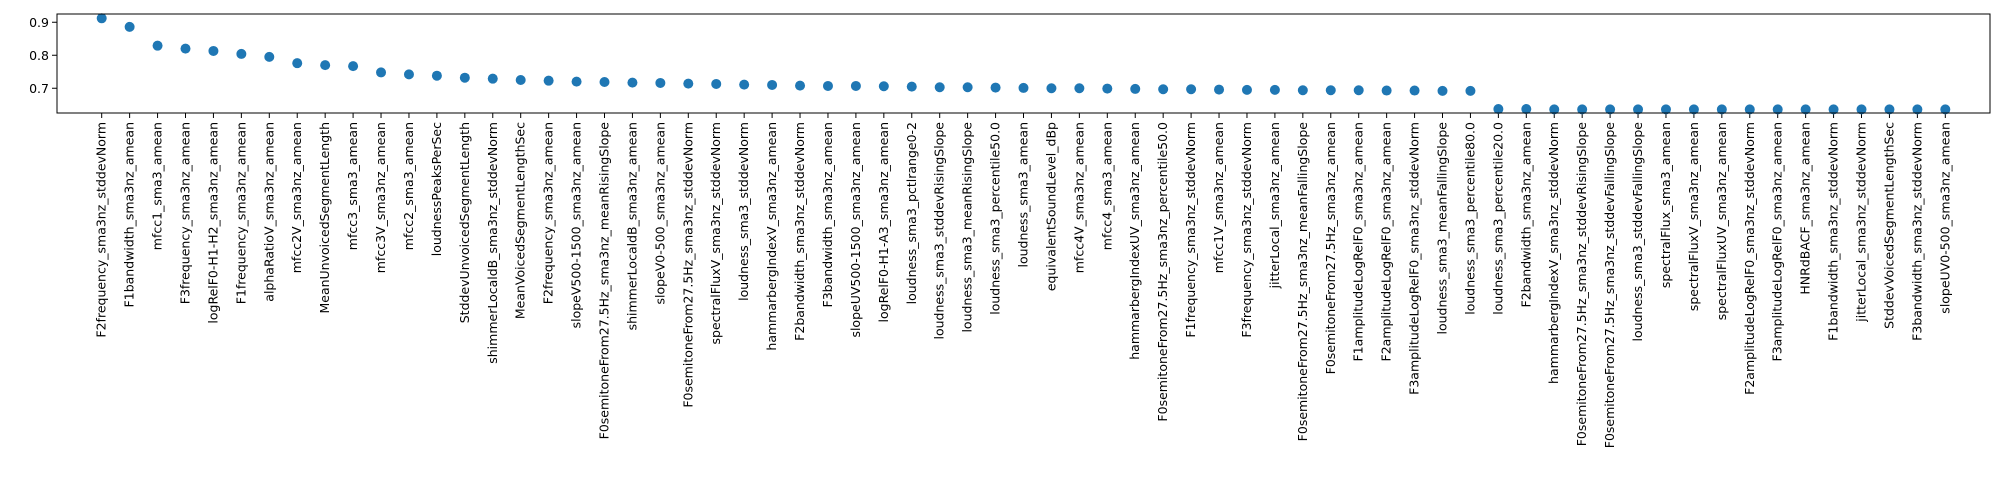  What do you see at coordinates (1749, 258) in the screenshot?
I see `x-tick-label: F2amplitudeLogRelF0_sma3nz_stddevNorm` at bounding box center [1749, 258].